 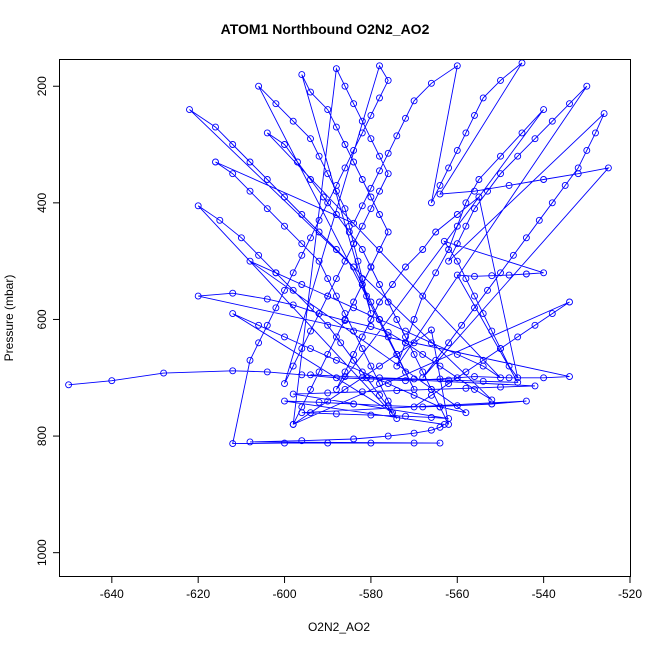 What do you see at coordinates (630, 594) in the screenshot?
I see `x-tick-label: -520` at bounding box center [630, 594].